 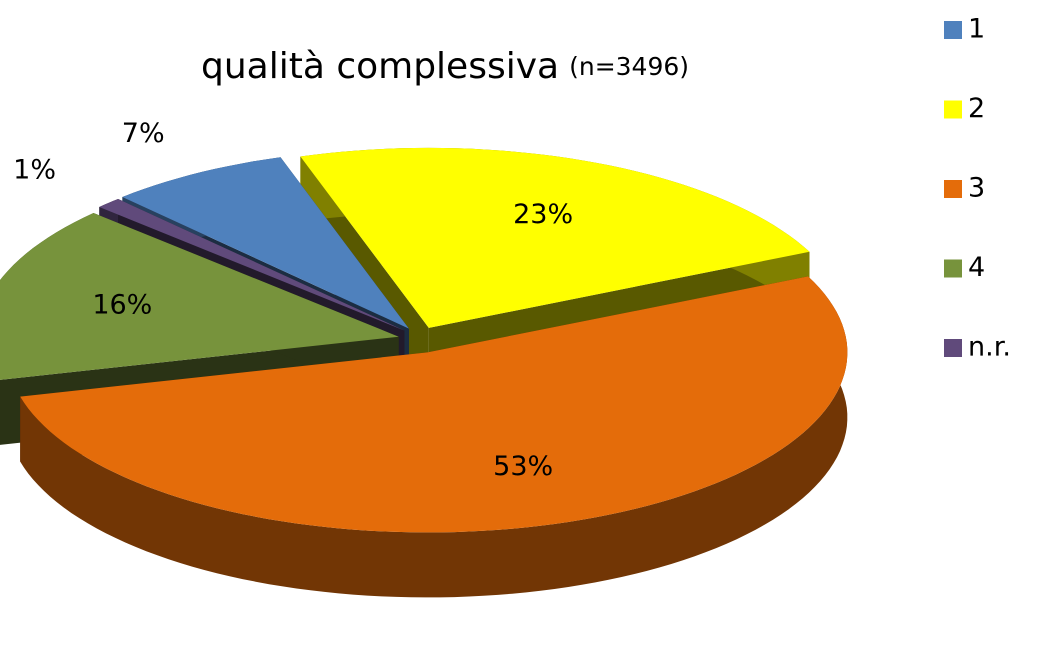 I want to click on legend-label: 1, so click(x=976, y=29).